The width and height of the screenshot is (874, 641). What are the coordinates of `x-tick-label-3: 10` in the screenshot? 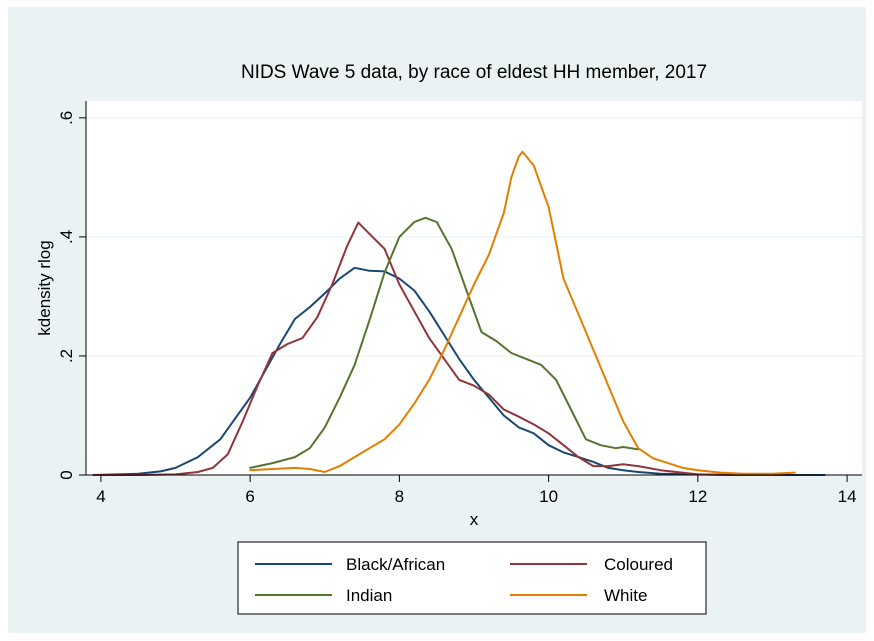 It's located at (548, 496).